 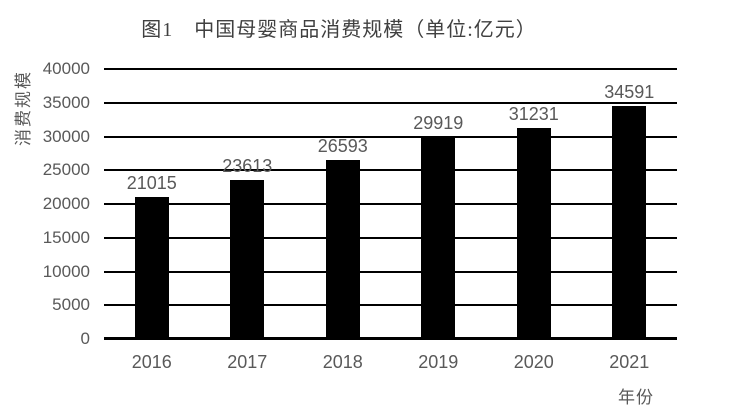 I want to click on bar-2017, so click(x=247, y=259).